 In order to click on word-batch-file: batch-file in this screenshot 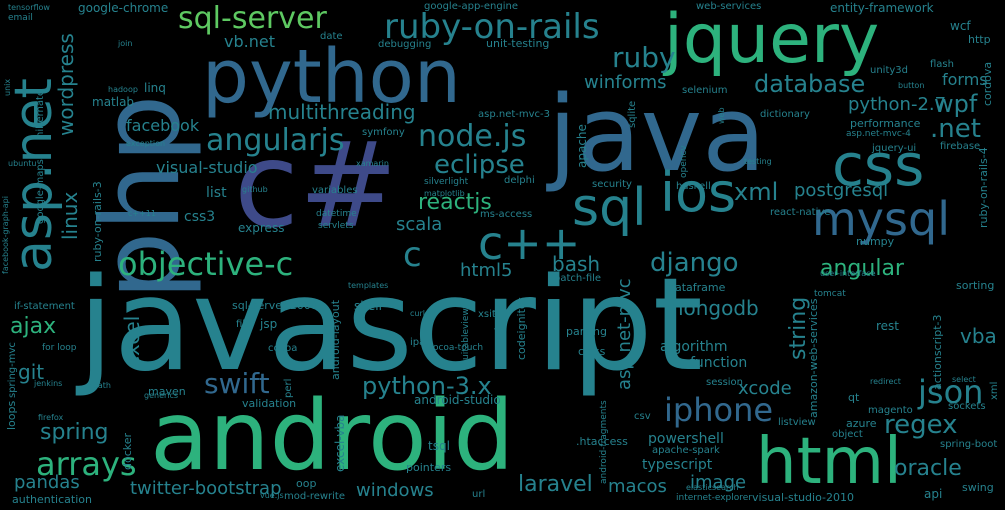, I will do `click(578, 278)`.